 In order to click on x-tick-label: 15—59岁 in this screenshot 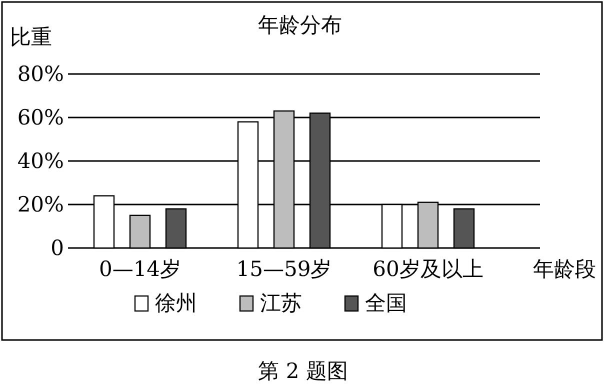, I will do `click(284, 269)`.